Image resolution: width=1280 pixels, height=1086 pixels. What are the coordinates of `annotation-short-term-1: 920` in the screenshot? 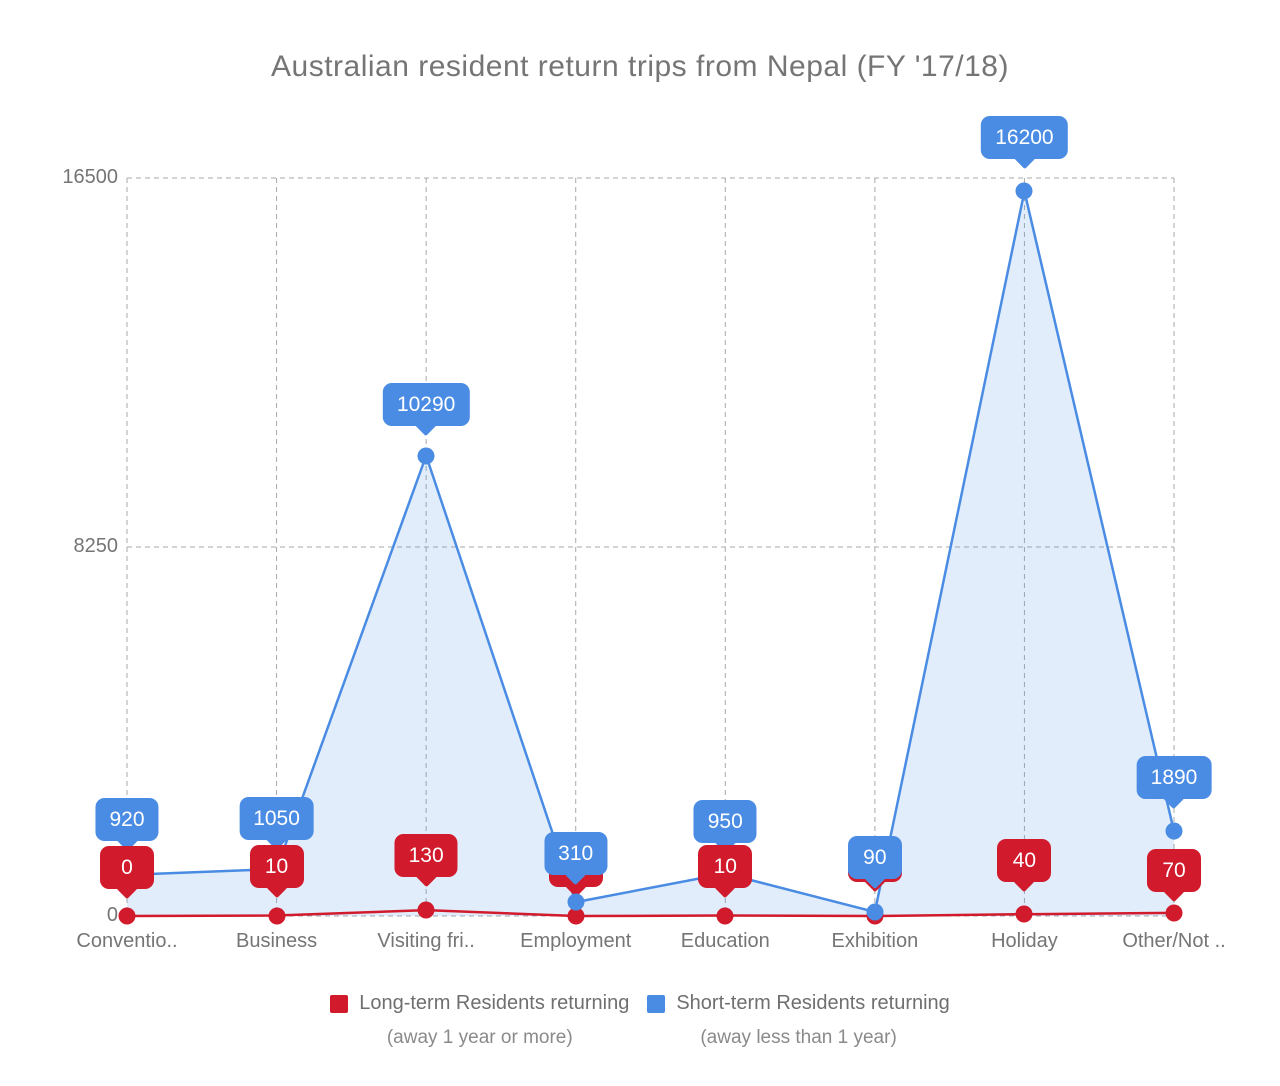 It's located at (127, 819).